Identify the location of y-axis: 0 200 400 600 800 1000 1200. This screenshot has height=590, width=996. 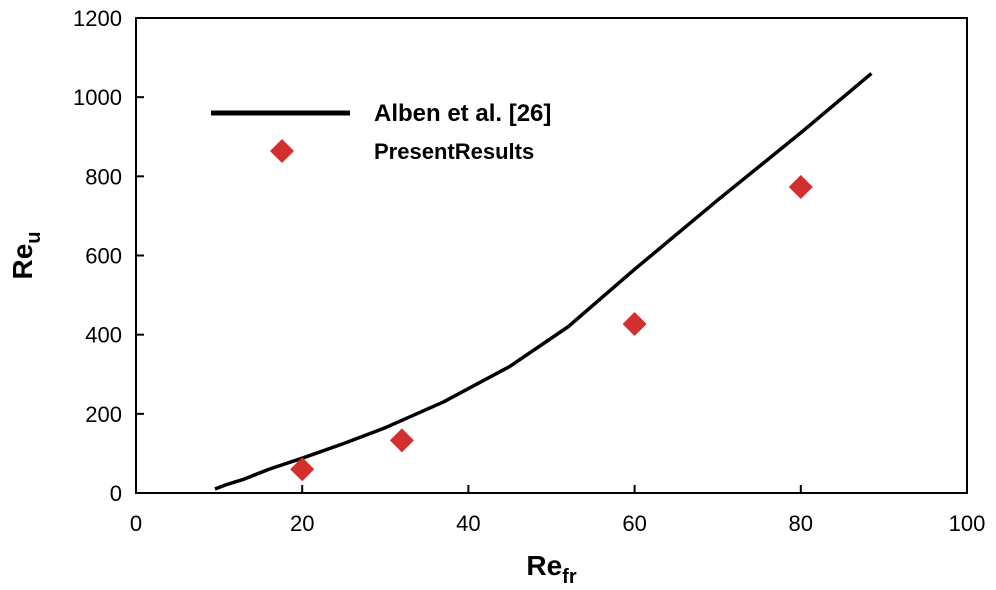
(108, 256).